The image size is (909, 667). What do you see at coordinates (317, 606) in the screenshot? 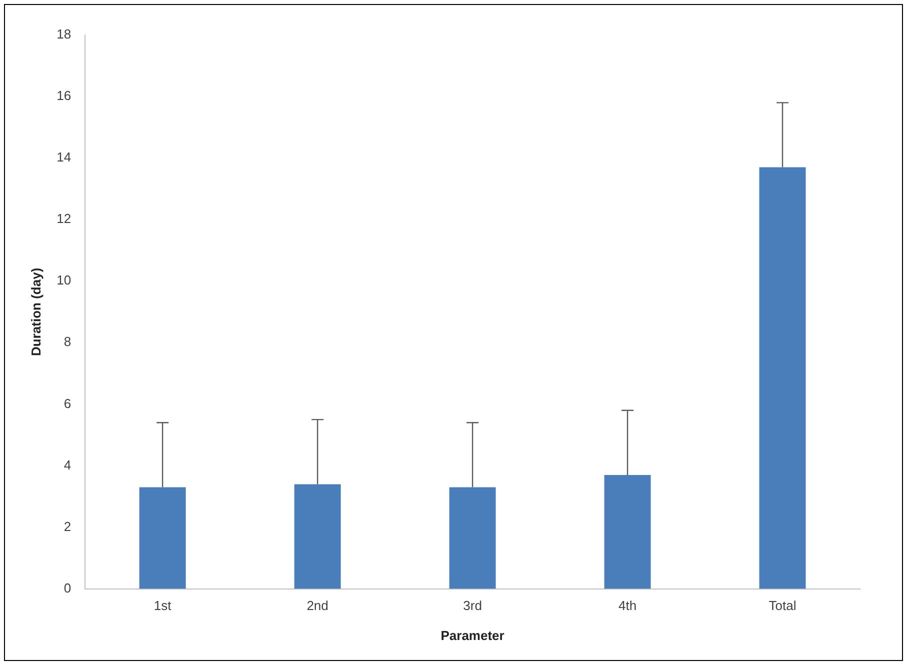
I see `x-tick-label: 2nd` at bounding box center [317, 606].